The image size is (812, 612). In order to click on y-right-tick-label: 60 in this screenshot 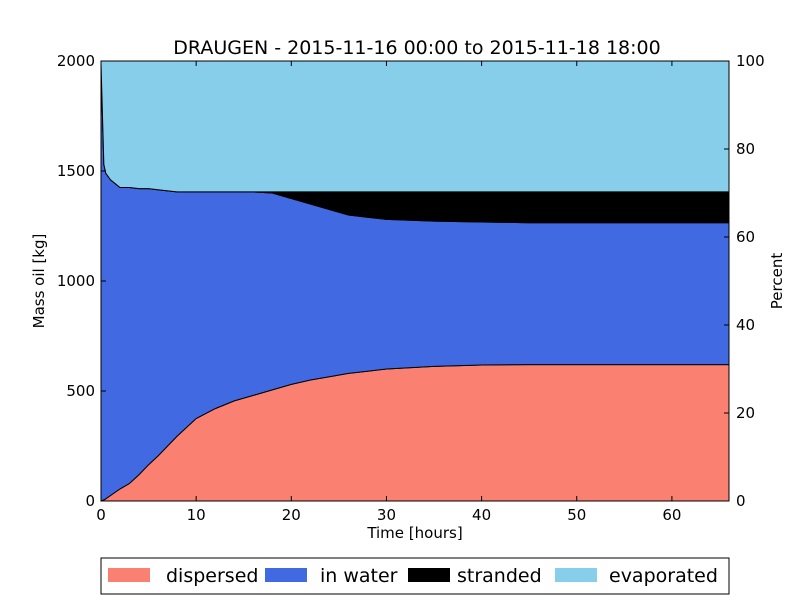, I will do `click(745, 237)`.